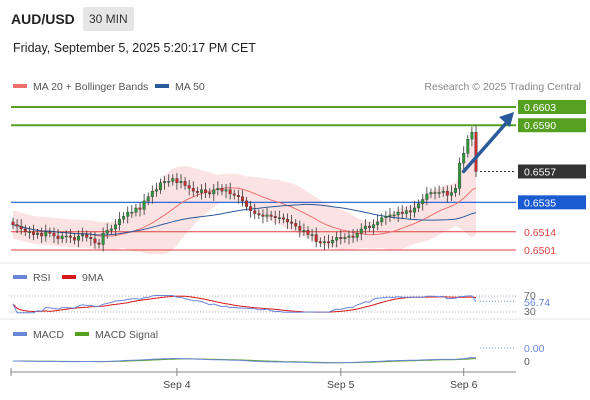 This screenshot has height=400, width=590. I want to click on rsi-value: 56.74, so click(537, 303).